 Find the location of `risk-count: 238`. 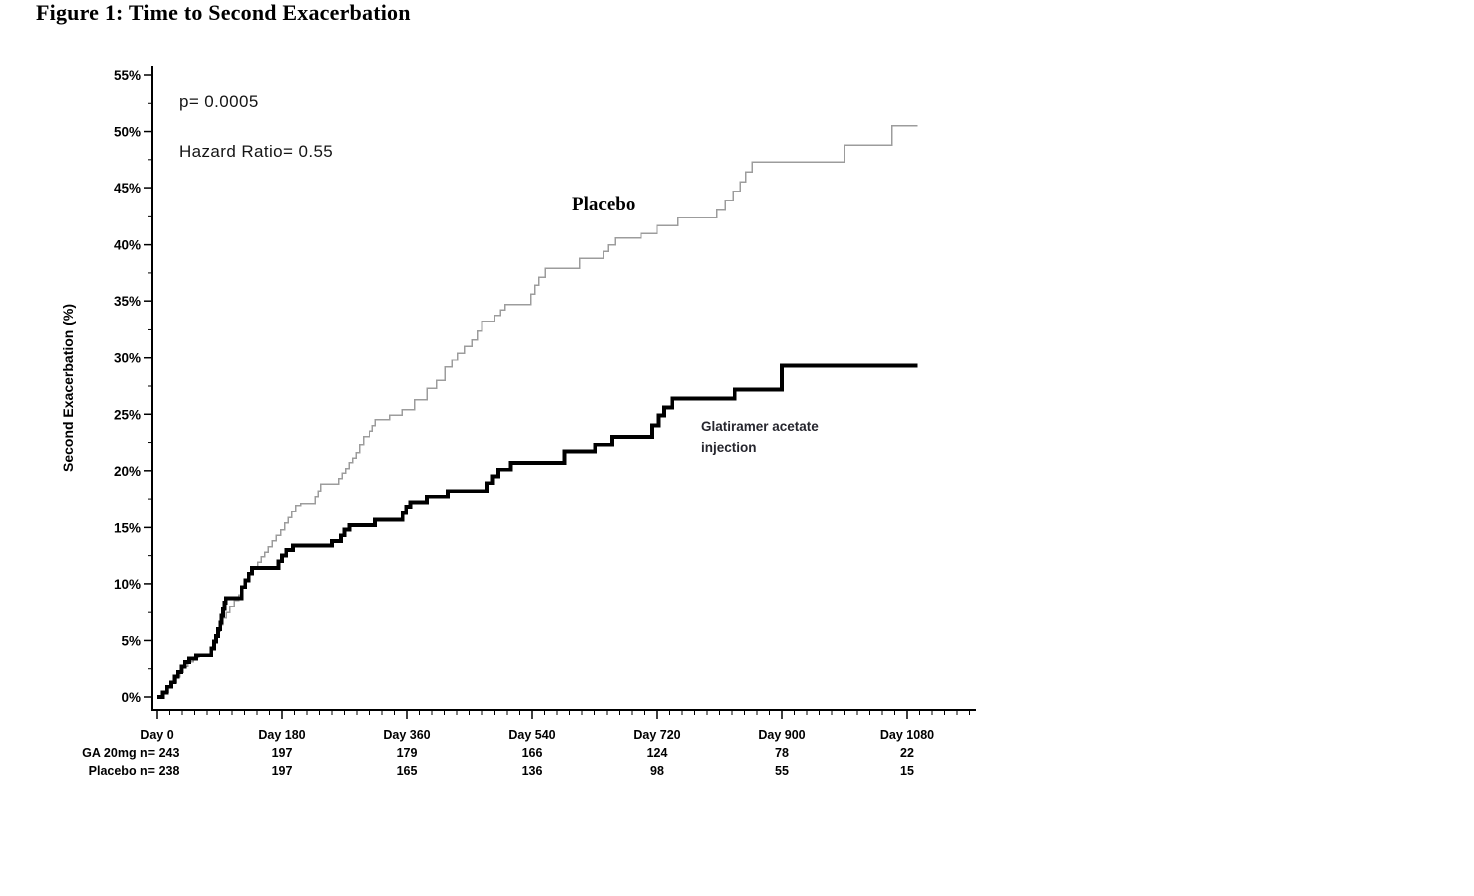

risk-count: 238 is located at coordinates (169, 771).